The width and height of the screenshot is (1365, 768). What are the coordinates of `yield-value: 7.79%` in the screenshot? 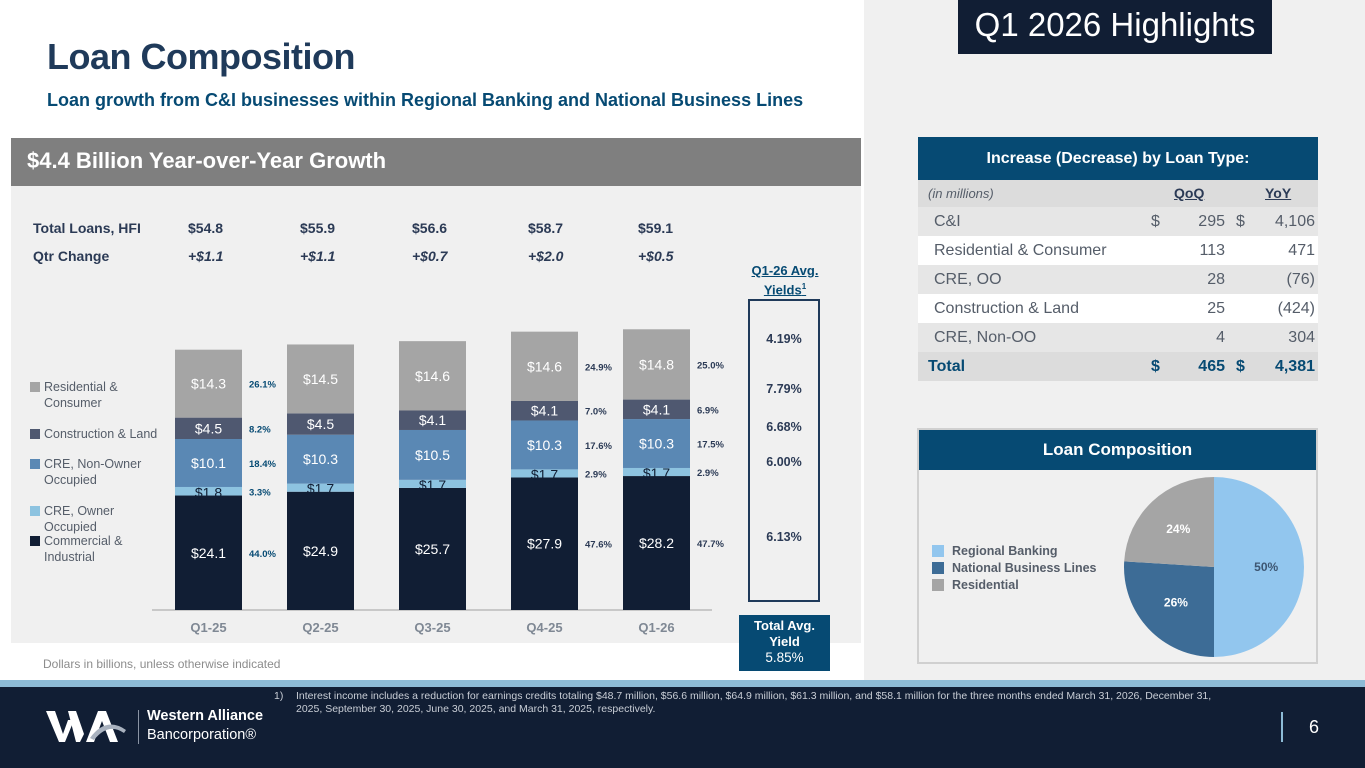 It's located at (784, 389).